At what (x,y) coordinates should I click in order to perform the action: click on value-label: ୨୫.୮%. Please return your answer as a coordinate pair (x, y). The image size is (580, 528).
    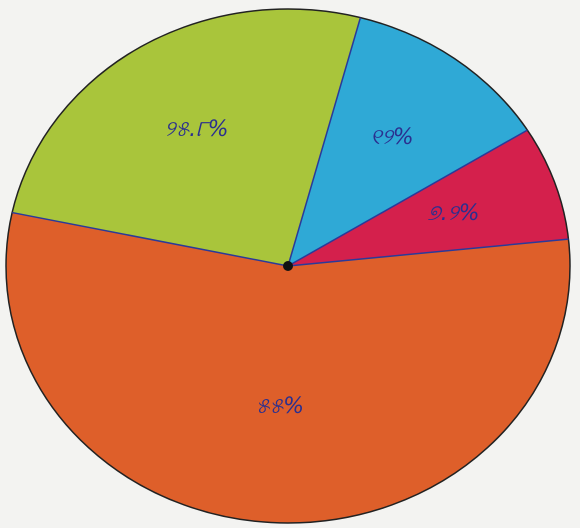
    Looking at the image, I should click on (196, 129).